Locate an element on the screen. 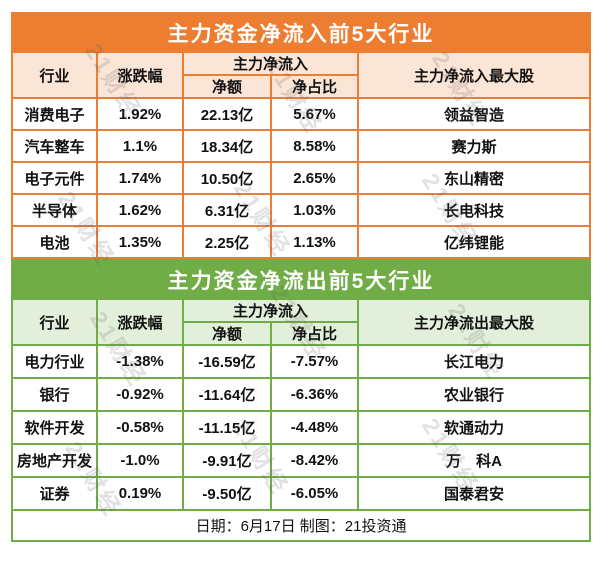 The width and height of the screenshot is (600, 569). outflow-header-change: 涨跌幅 is located at coordinates (140, 322).